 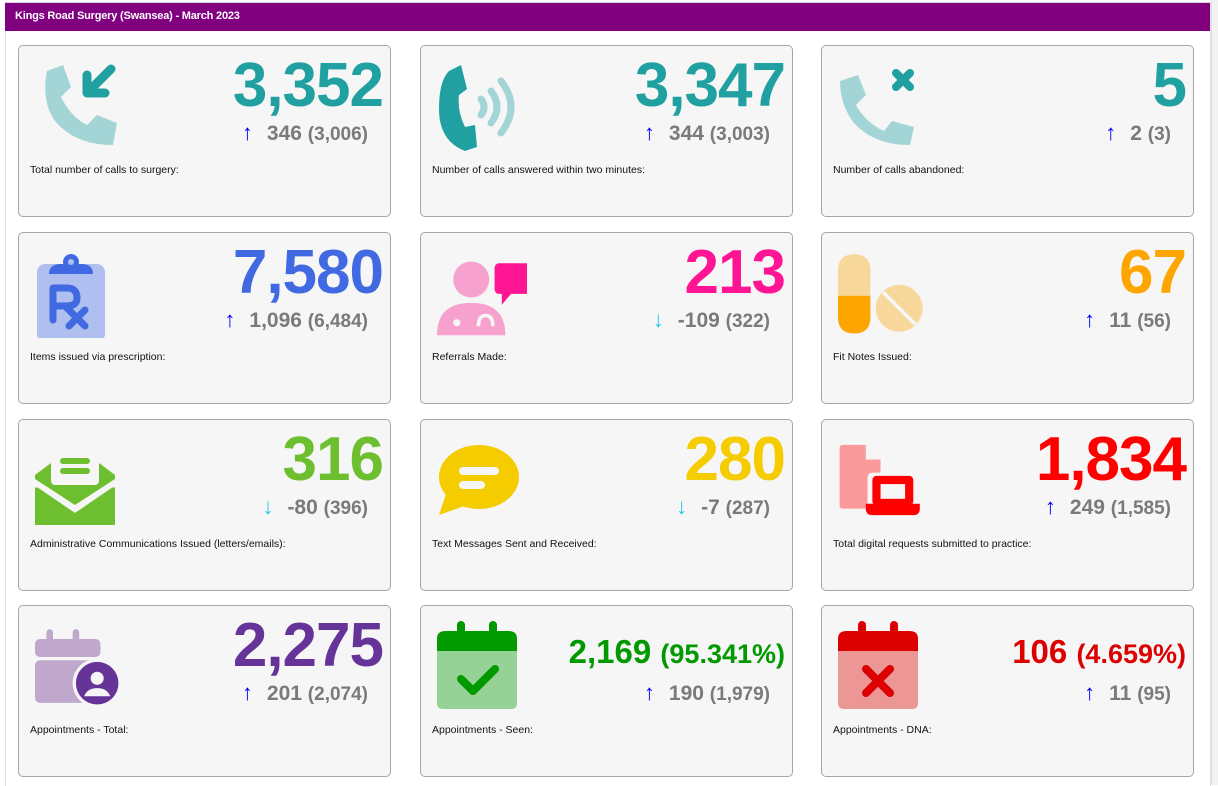 What do you see at coordinates (75, 483) in the screenshot?
I see `envelope-open-icon` at bounding box center [75, 483].